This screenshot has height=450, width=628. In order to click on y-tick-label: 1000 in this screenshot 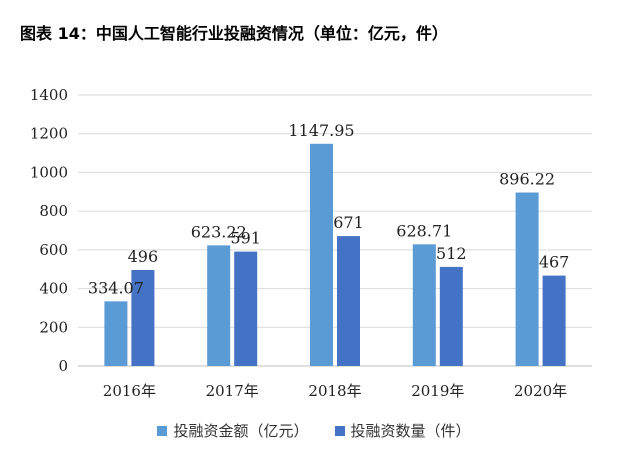, I will do `click(49, 172)`.